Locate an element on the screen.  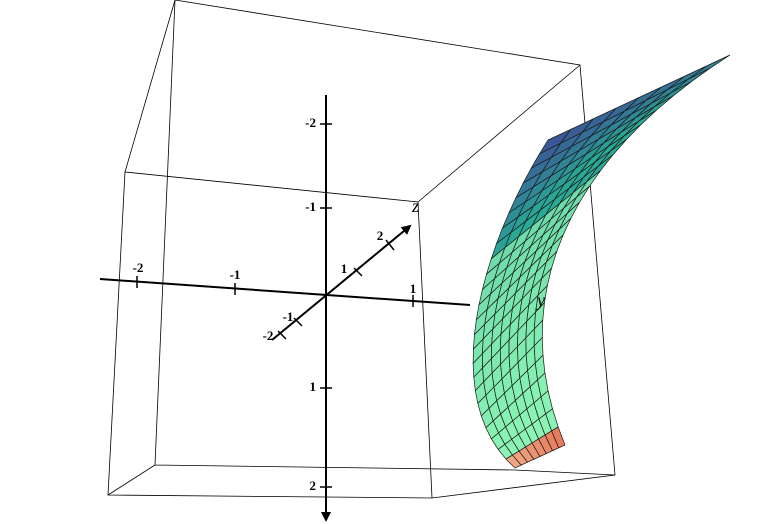
z-axis is located at coordinates (341, 282).